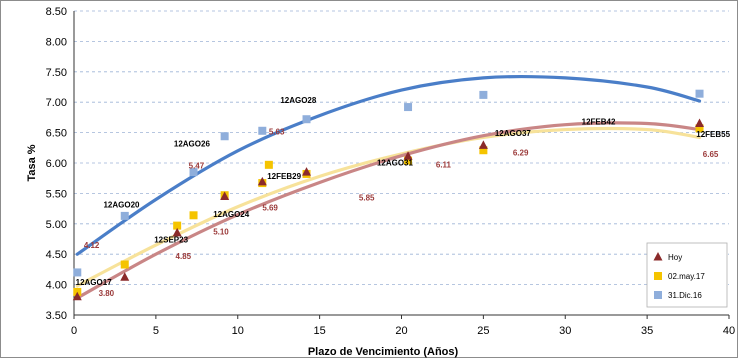 This screenshot has width=738, height=359. I want to click on y-tick-label: 4.50, so click(56, 255).